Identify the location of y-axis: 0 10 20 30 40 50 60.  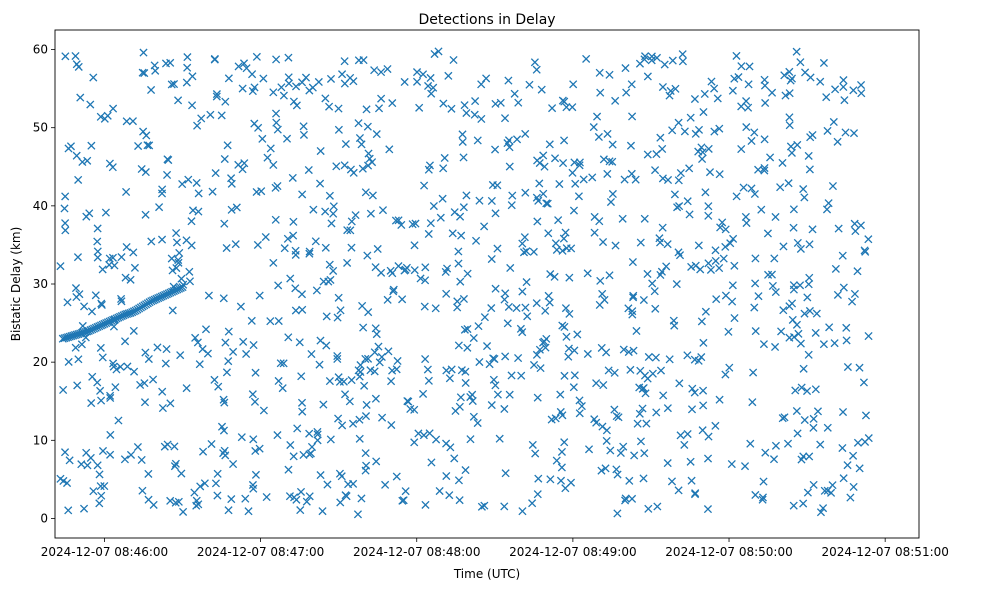
(44, 284).